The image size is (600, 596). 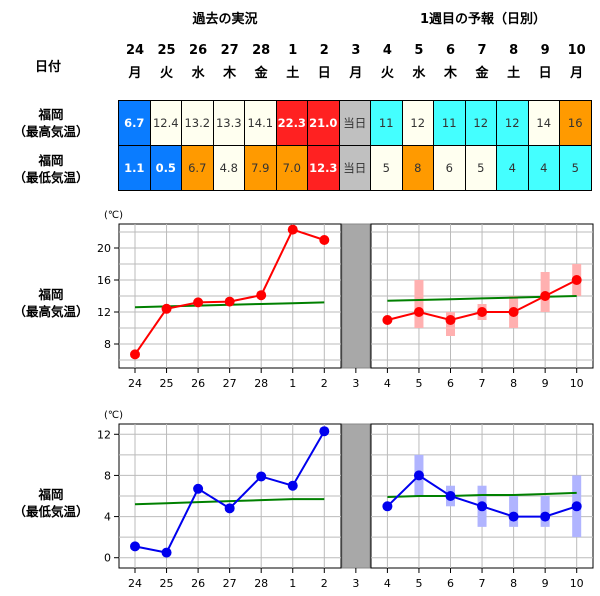 I want to click on y-tick-label: 20, so click(x=104, y=248).